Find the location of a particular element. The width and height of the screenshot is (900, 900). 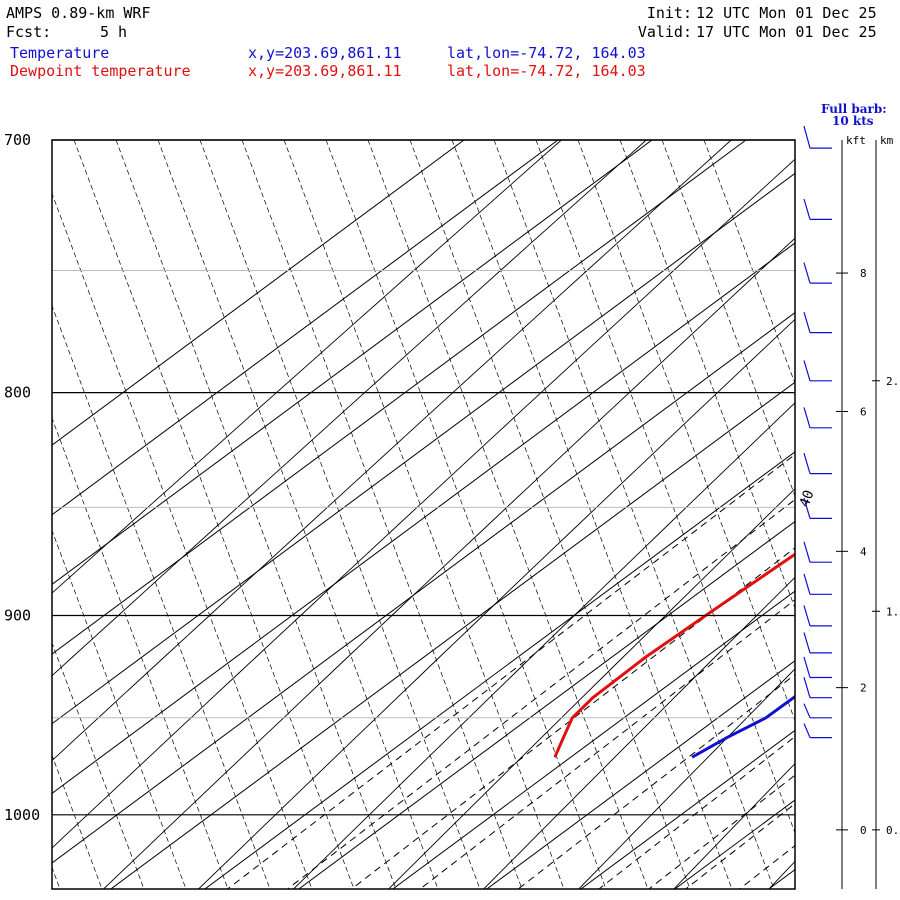

legend-dewpoint-latlon: lat,lon=-74.72, 164.03 is located at coordinates (546, 71).